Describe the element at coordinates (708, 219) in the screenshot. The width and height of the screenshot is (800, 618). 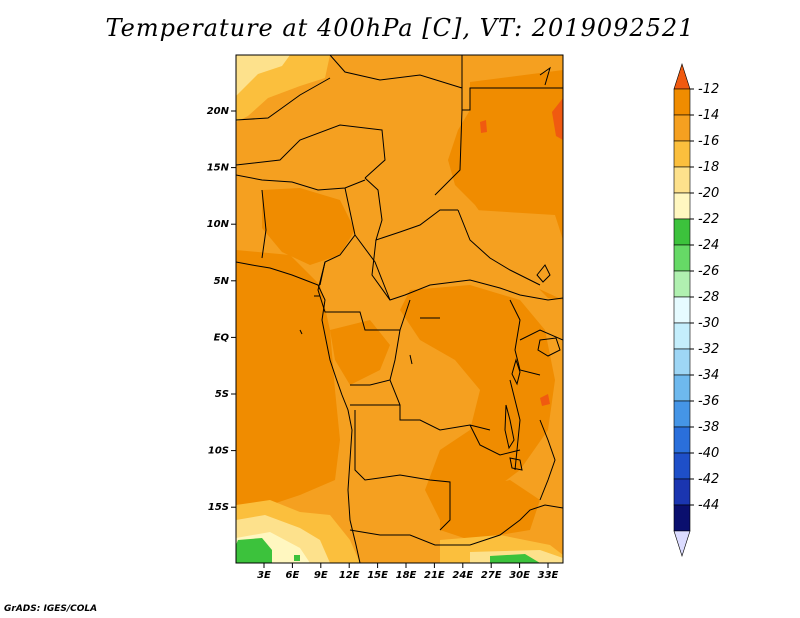
I see `colorbar-label: -22` at that location.